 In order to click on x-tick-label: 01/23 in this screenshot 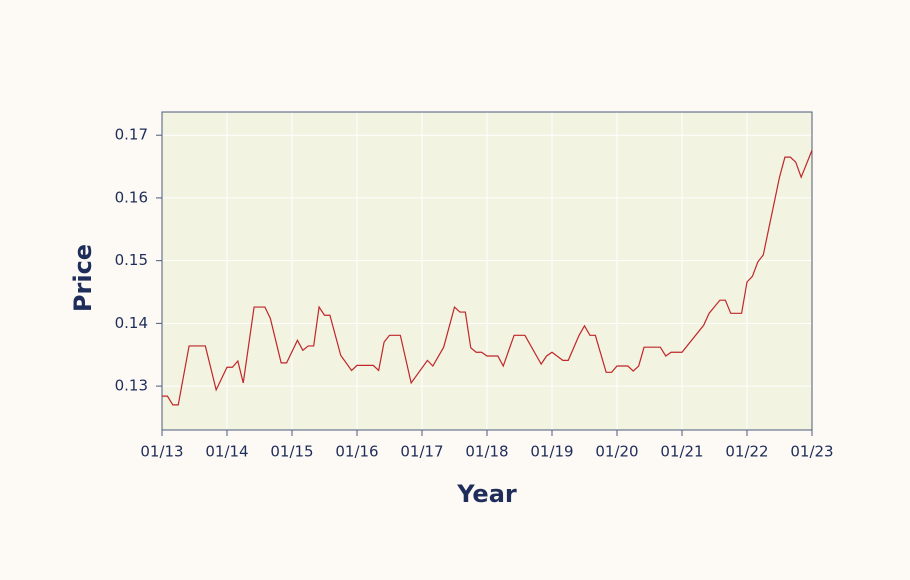, I will do `click(811, 452)`.